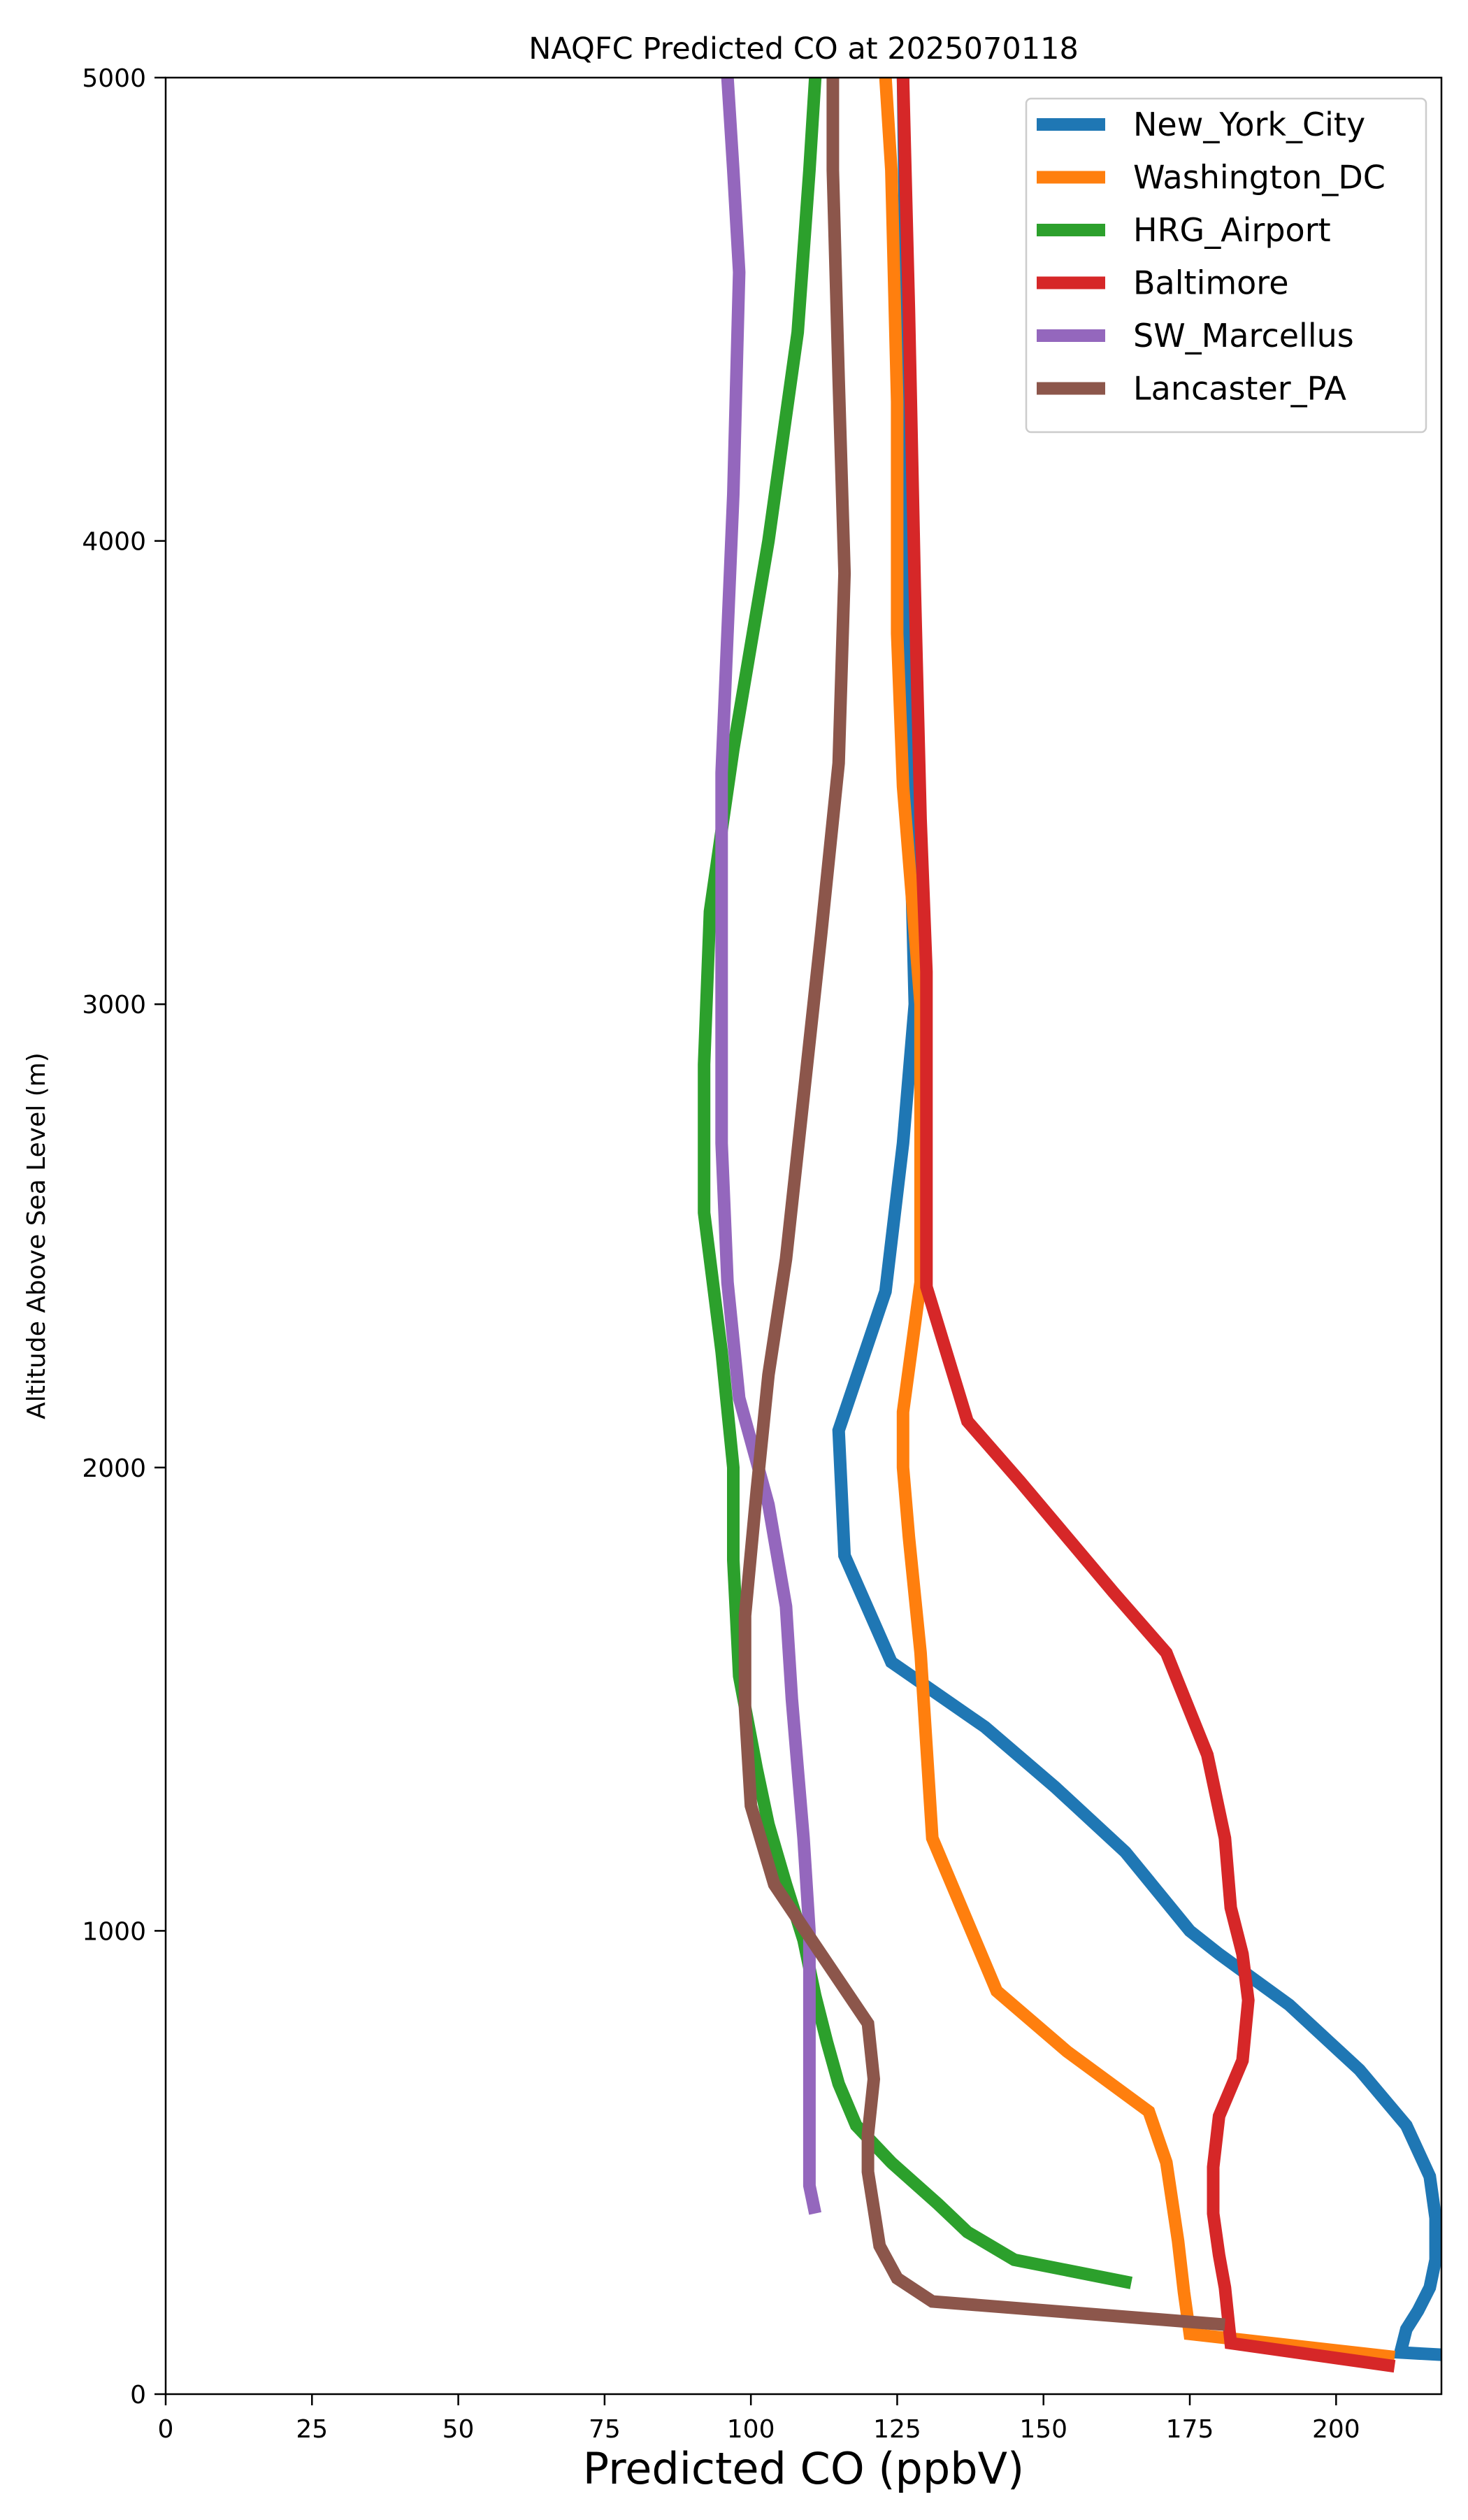 The width and height of the screenshot is (1468, 2520). What do you see at coordinates (114, 542) in the screenshot?
I see `y-tick-label: 4000` at bounding box center [114, 542].